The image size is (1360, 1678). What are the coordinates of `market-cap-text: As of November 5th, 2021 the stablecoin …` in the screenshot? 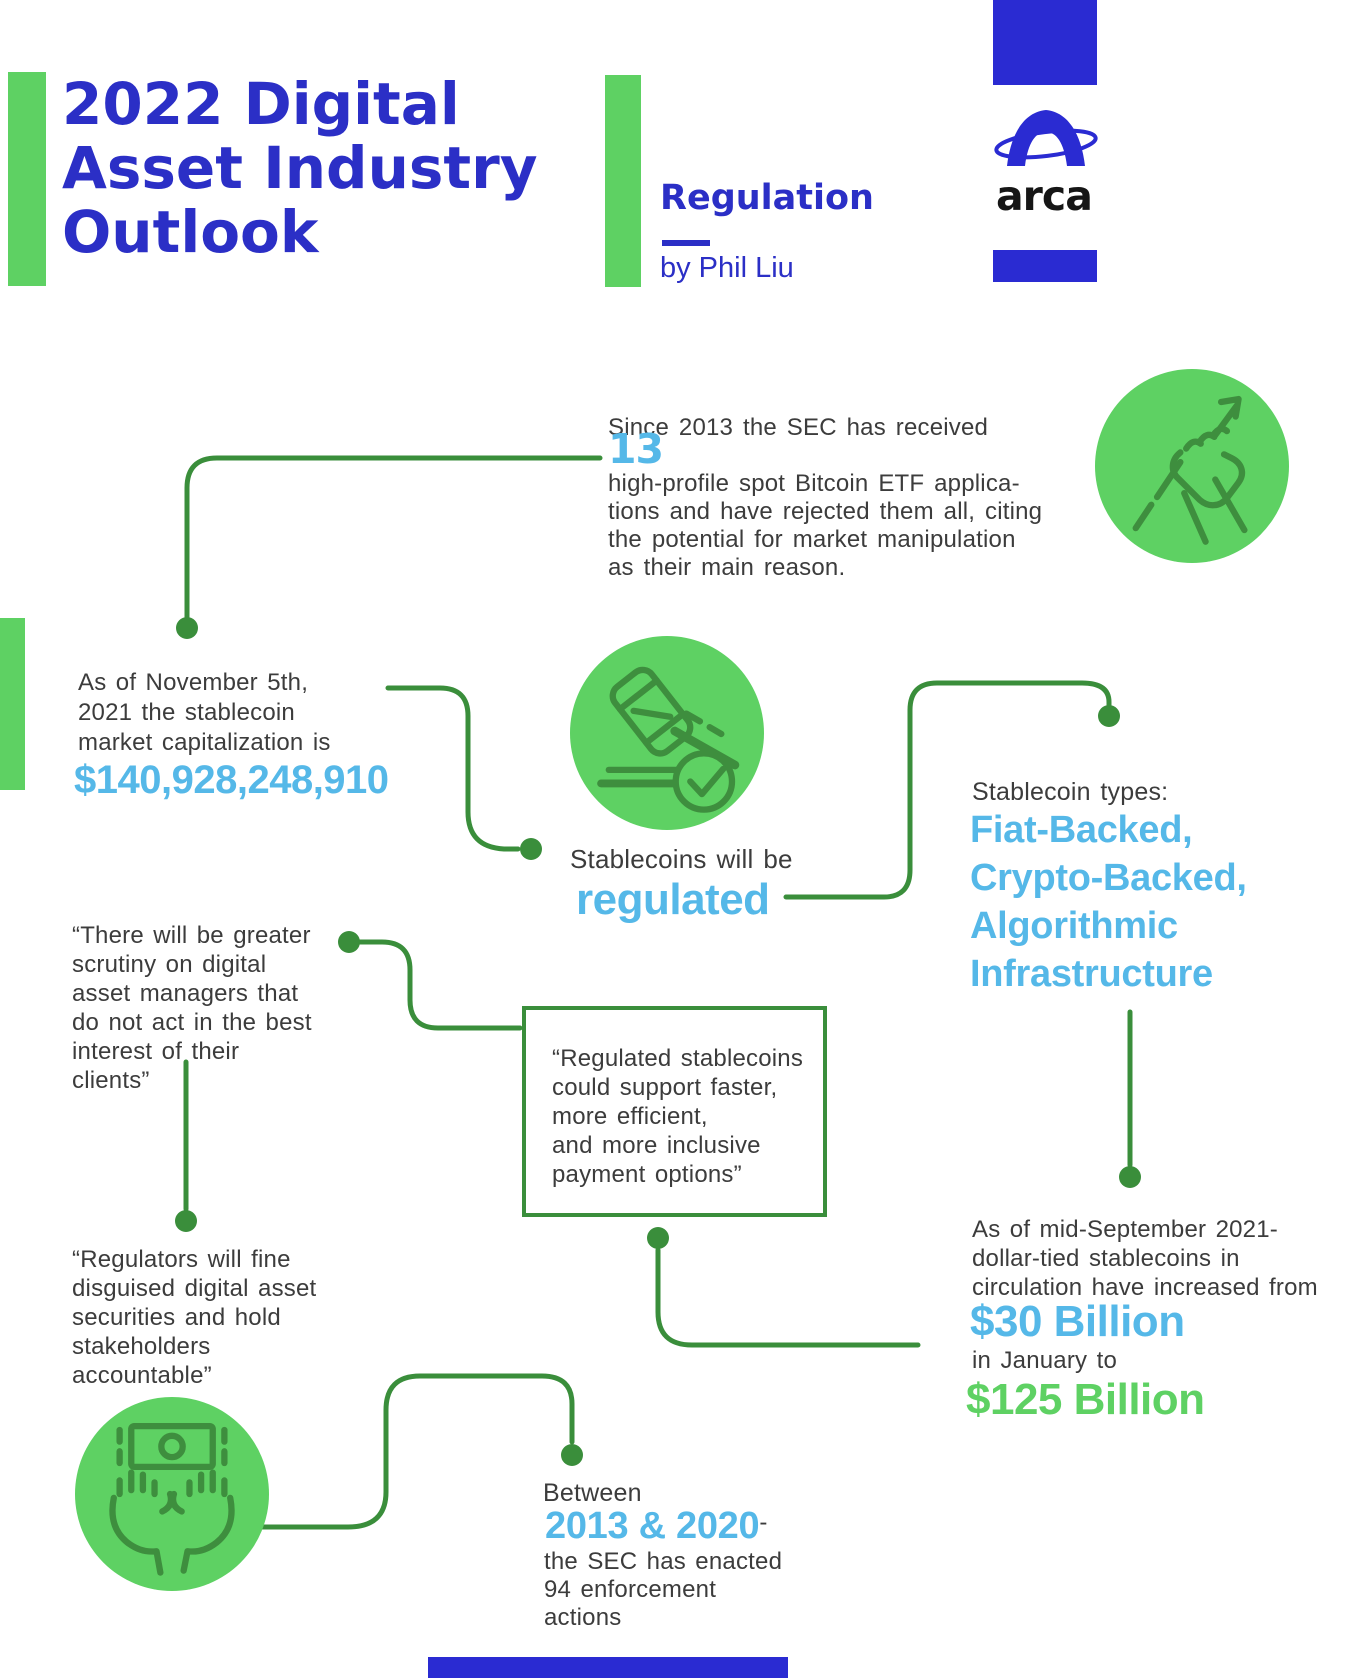 It's located at (204, 712).